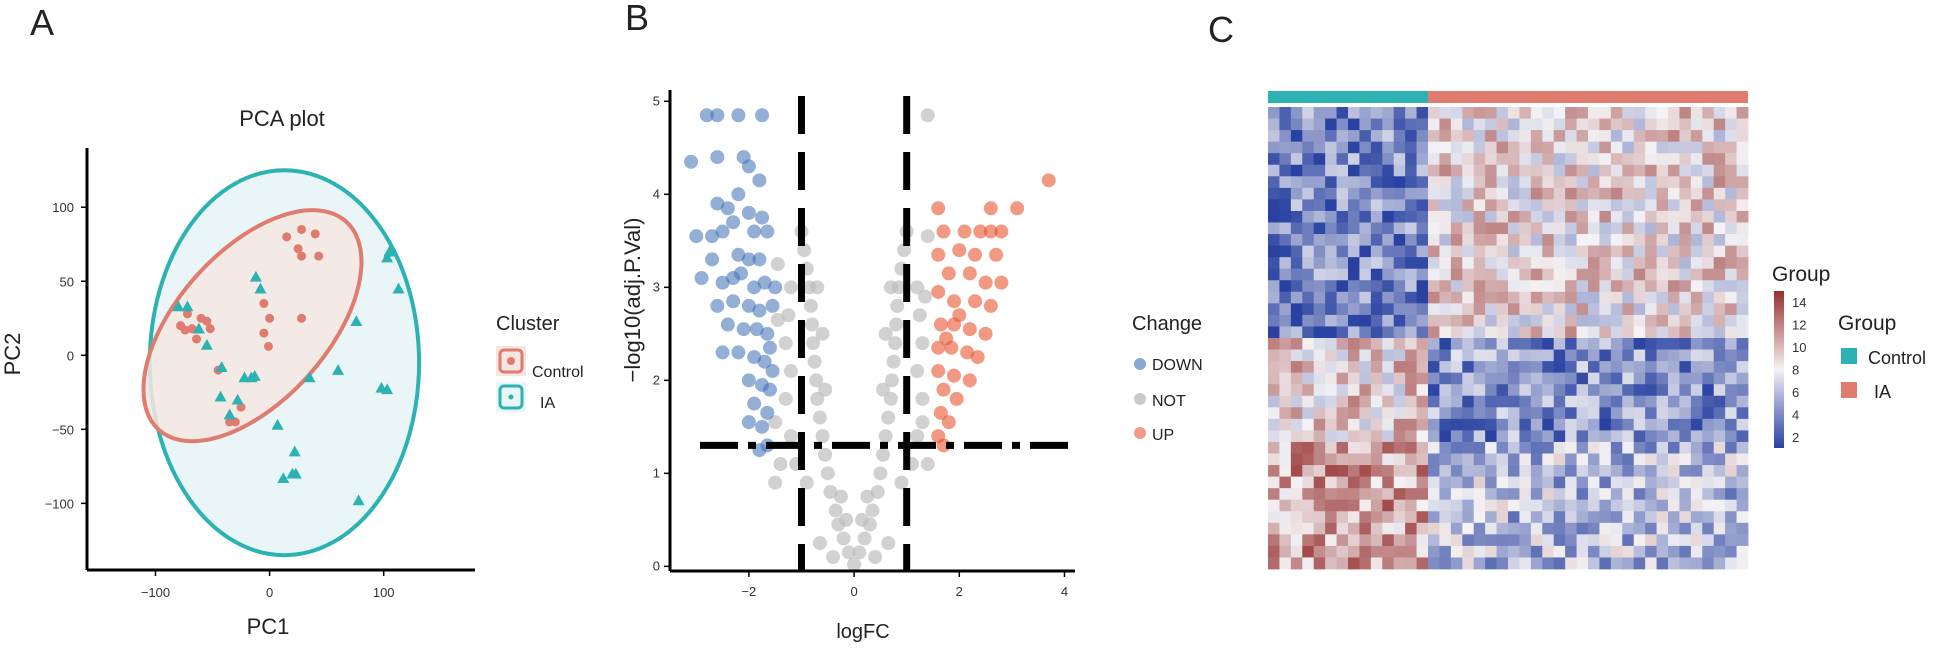 The image size is (1937, 649). Describe the element at coordinates (969, 380) in the screenshot. I see `volcano-point-up` at that location.